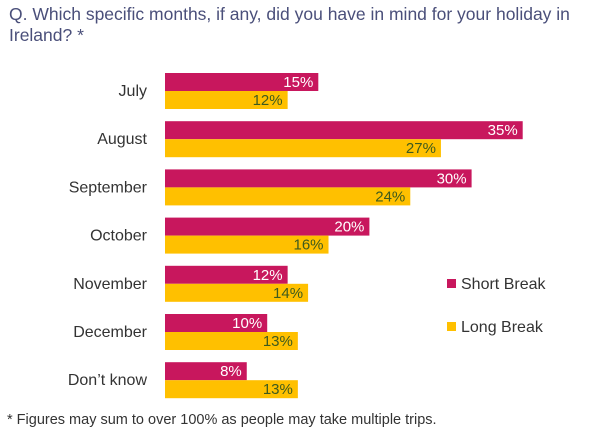 This screenshot has width=600, height=433. I want to click on bar-august-long-break, so click(303, 148).